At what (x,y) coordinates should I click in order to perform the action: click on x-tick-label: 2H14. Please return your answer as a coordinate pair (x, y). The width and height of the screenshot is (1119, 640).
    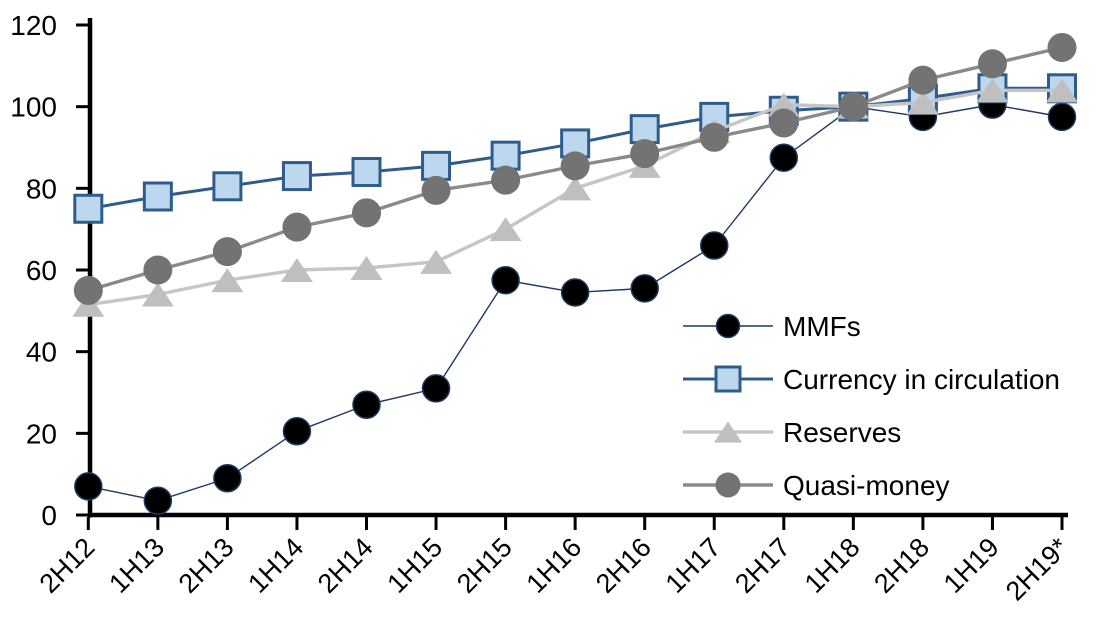
    Looking at the image, I should click on (345, 565).